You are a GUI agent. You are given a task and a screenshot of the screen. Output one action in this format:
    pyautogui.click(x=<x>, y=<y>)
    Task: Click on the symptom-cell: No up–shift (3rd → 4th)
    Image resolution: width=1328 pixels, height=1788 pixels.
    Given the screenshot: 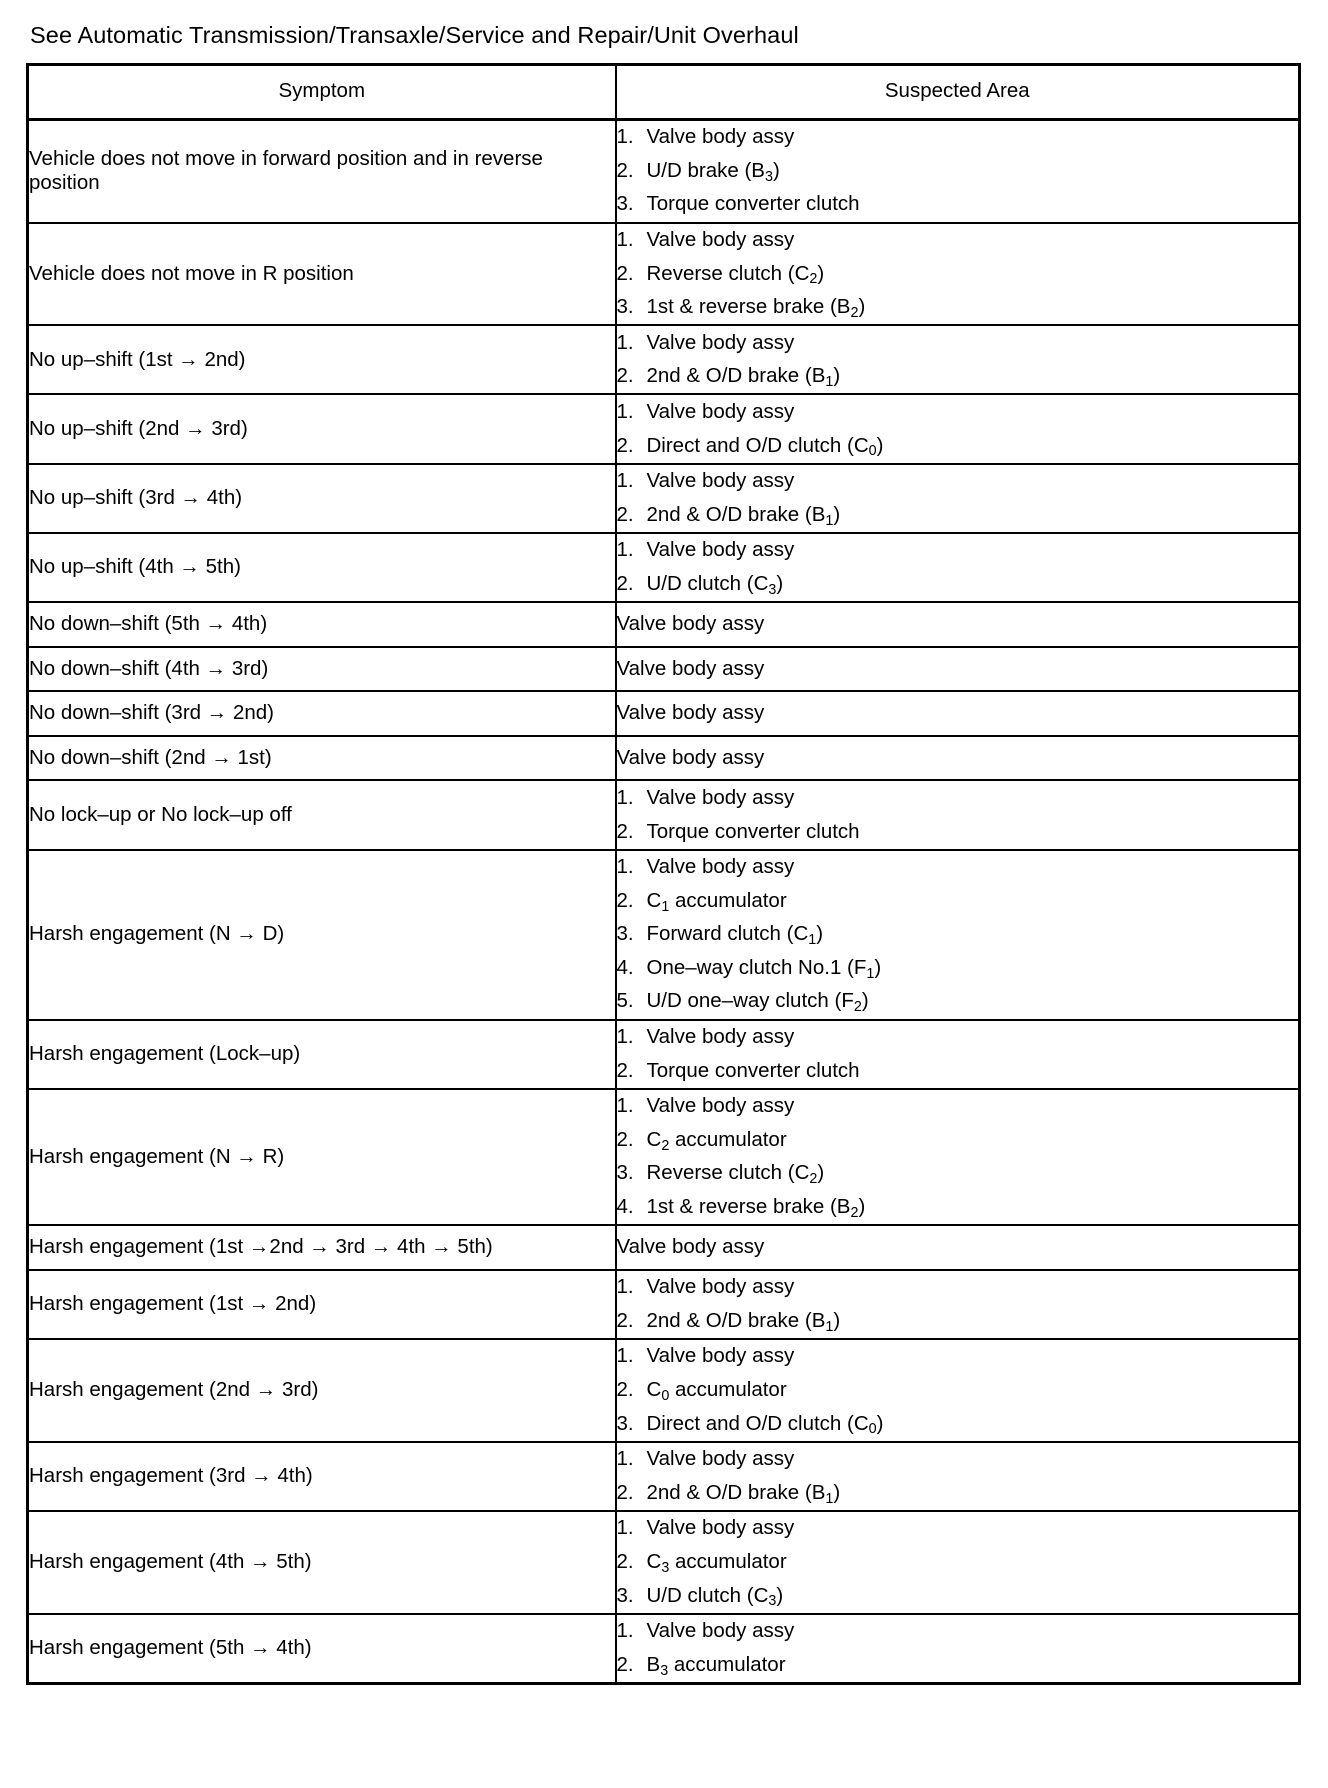 What is the action you would take?
    pyautogui.click(x=321, y=498)
    